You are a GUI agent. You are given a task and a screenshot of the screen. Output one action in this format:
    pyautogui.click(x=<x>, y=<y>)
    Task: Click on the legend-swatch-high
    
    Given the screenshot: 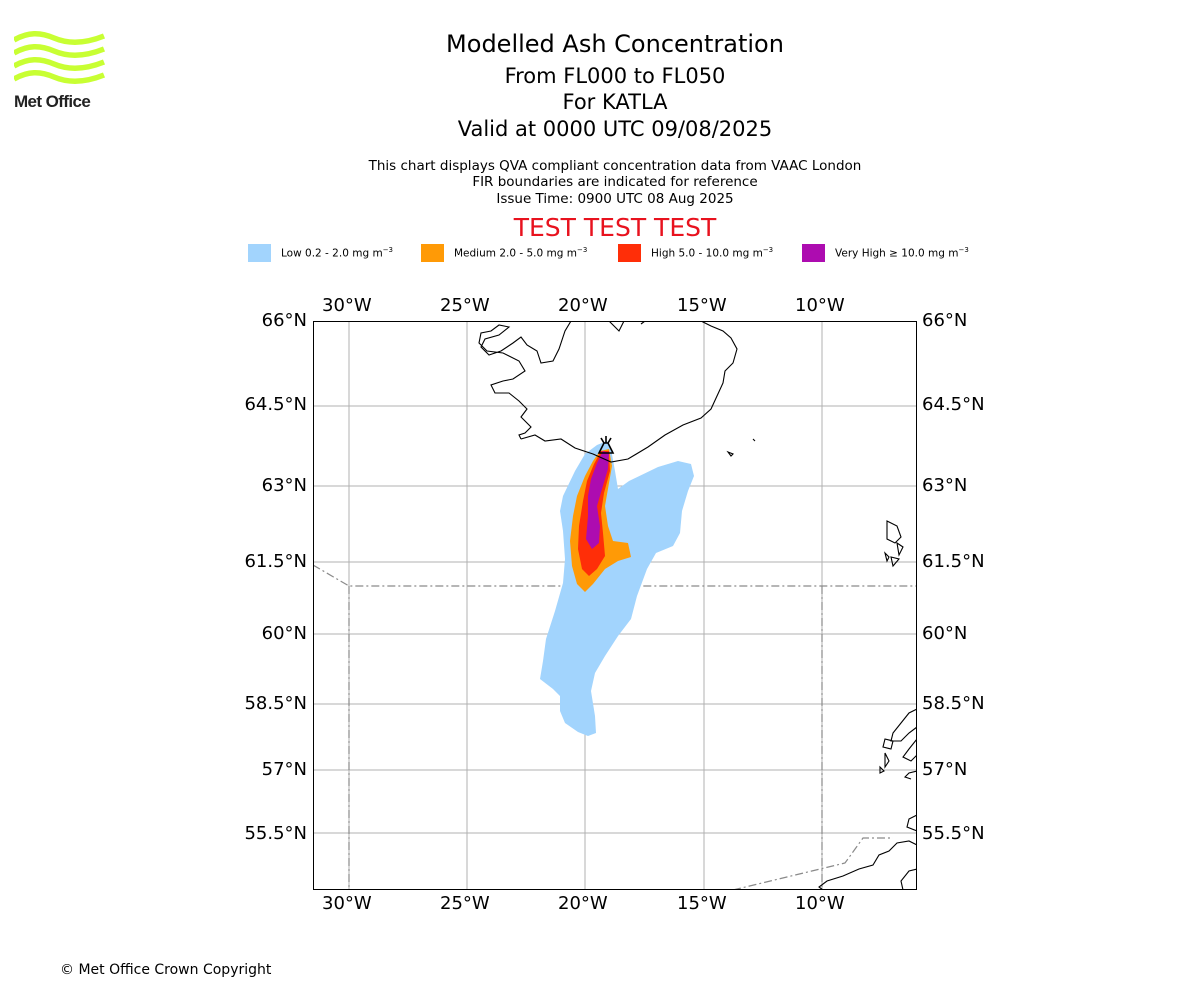 What is the action you would take?
    pyautogui.click(x=629, y=253)
    